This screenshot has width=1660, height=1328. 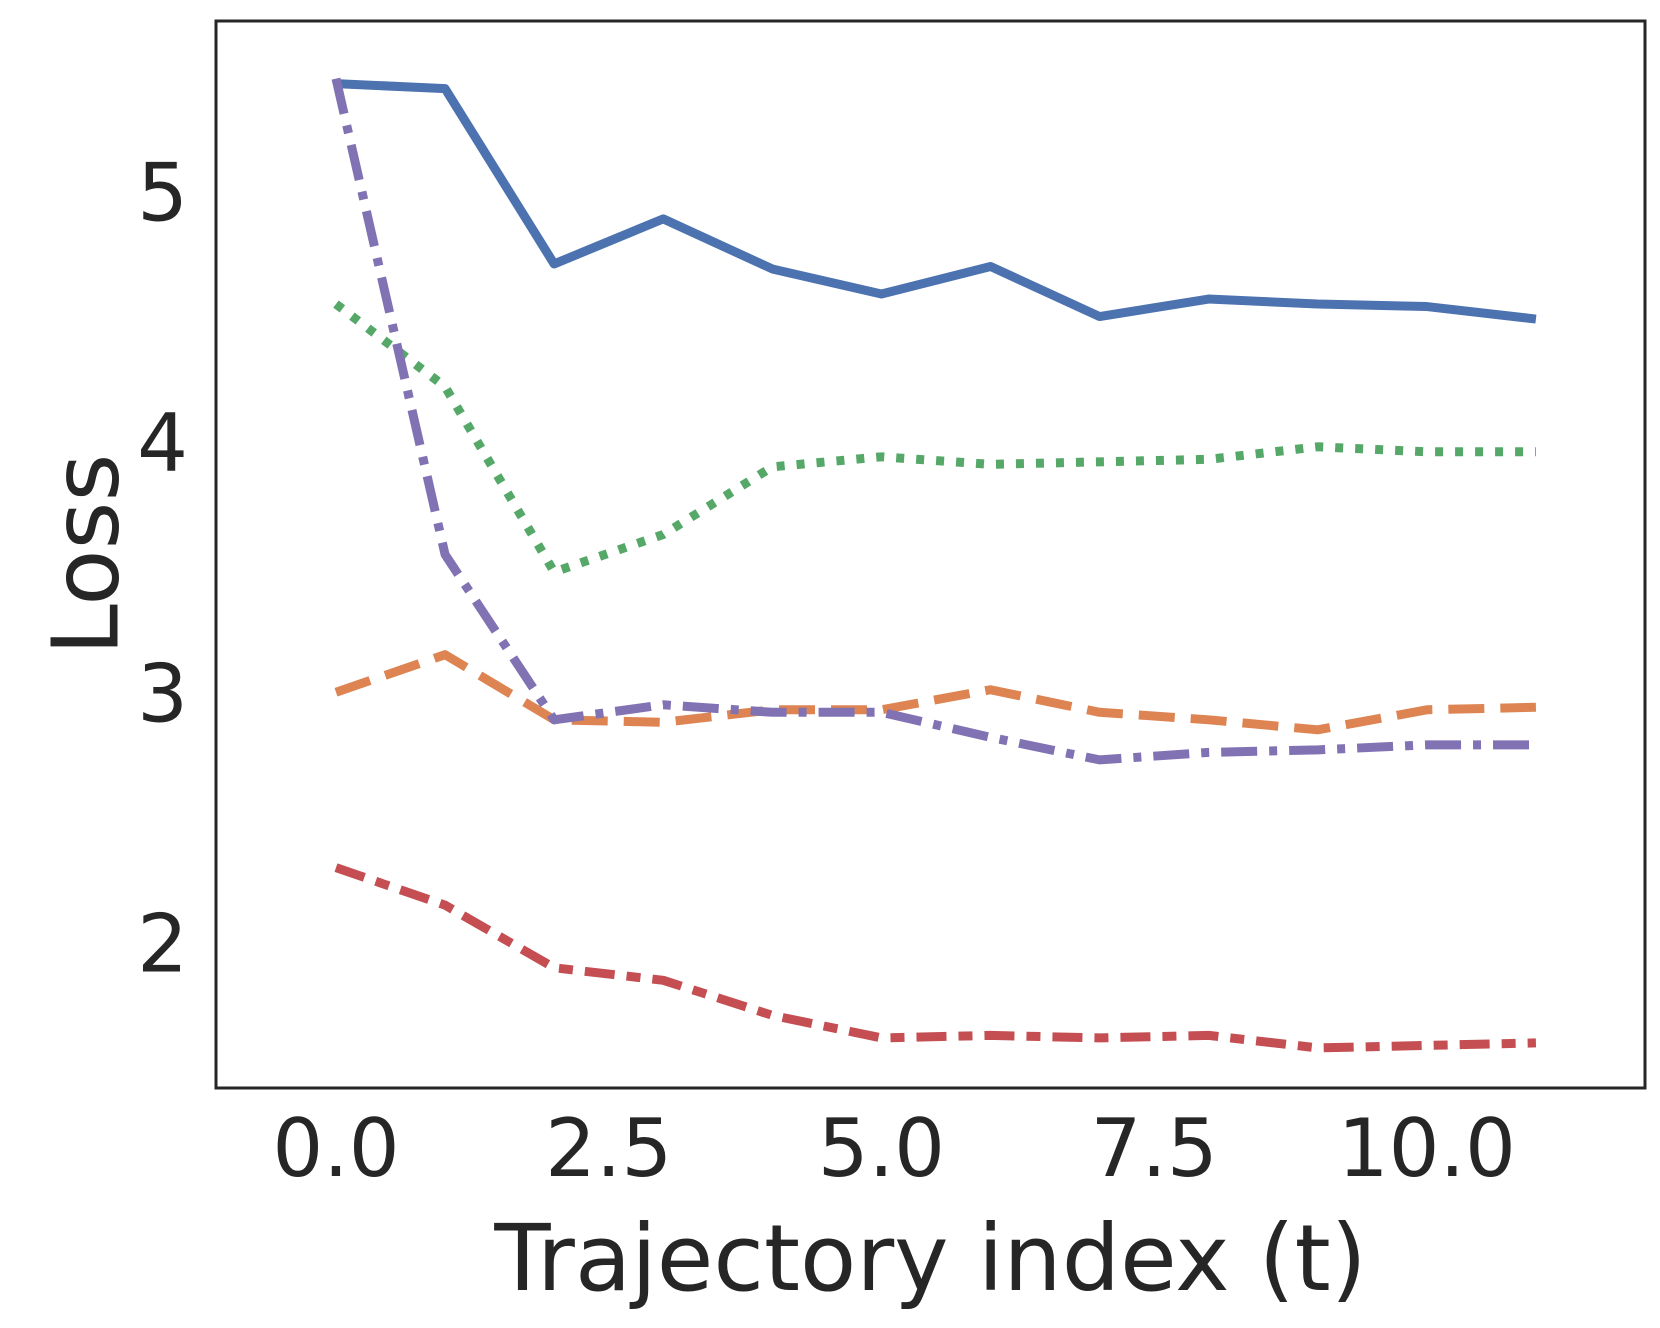 What do you see at coordinates (162, 693) in the screenshot?
I see `y-tick-label: 3` at bounding box center [162, 693].